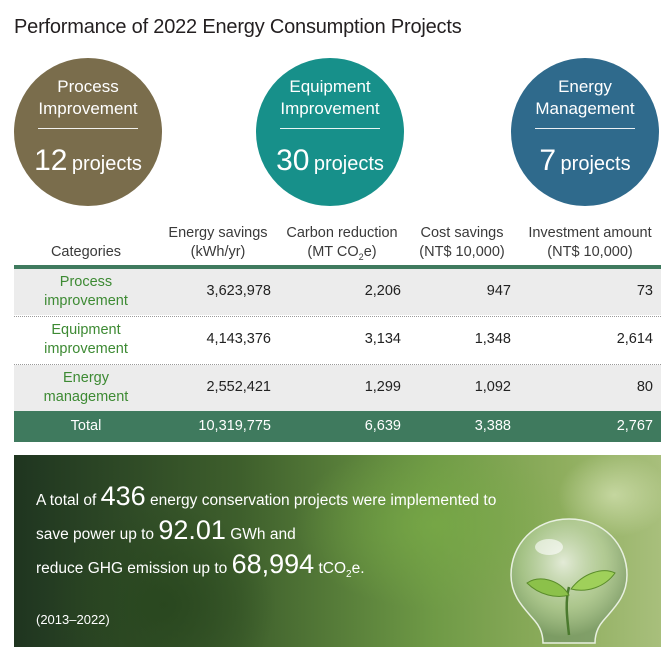  Describe the element at coordinates (238, 387) in the screenshot. I see `energy-savings-cell: 2,552,421` at that location.